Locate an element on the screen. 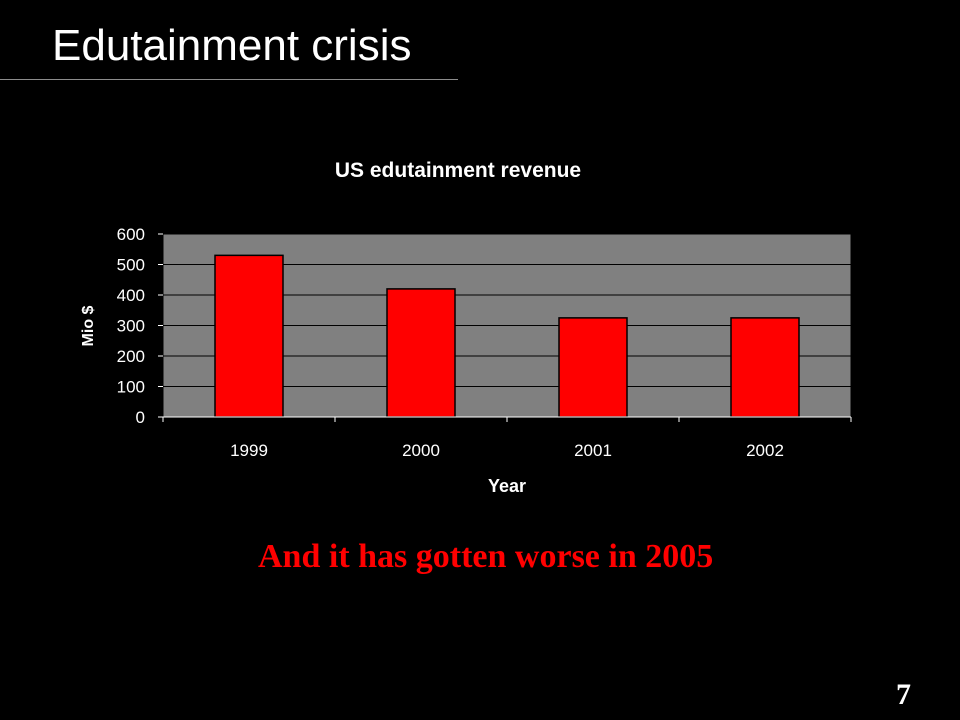  bar-2001 is located at coordinates (593, 367).